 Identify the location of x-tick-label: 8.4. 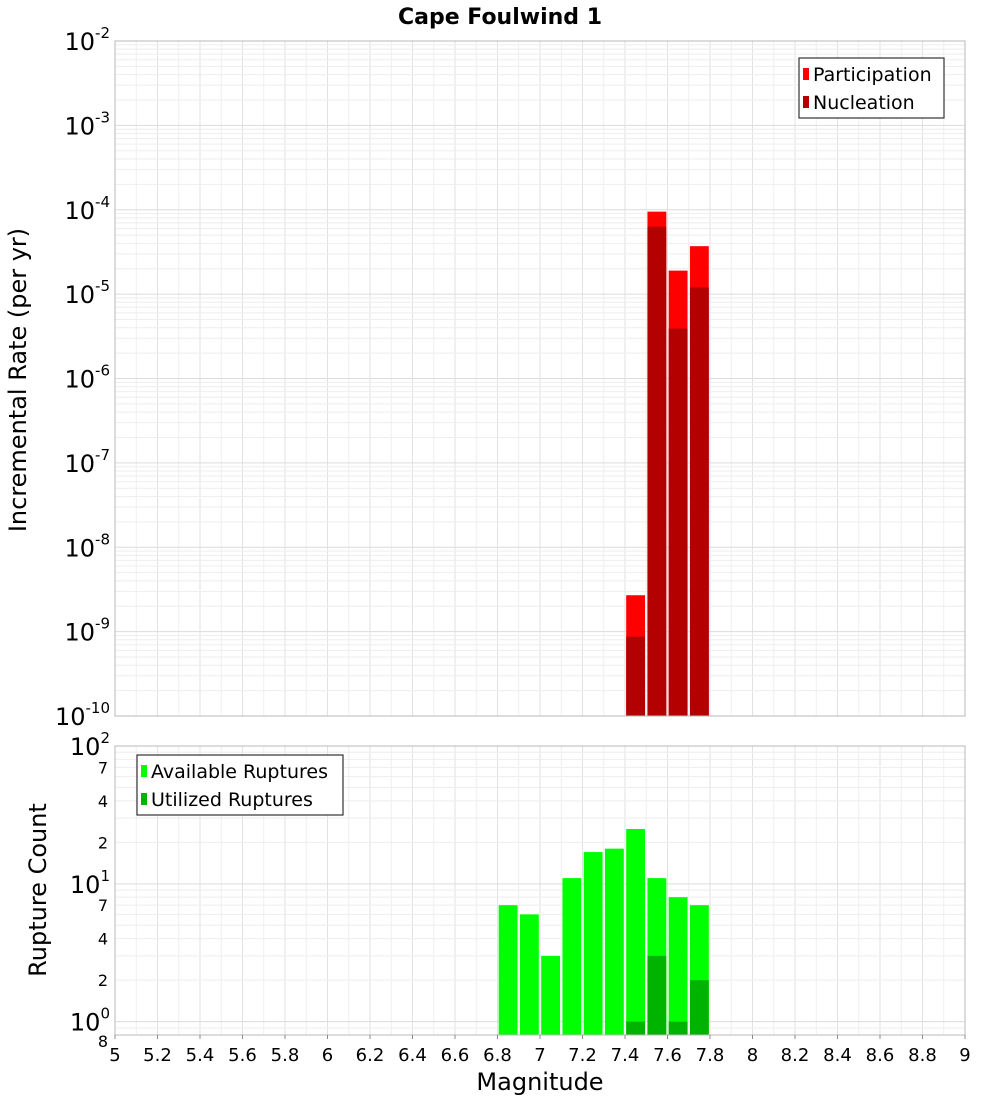
(837, 1055).